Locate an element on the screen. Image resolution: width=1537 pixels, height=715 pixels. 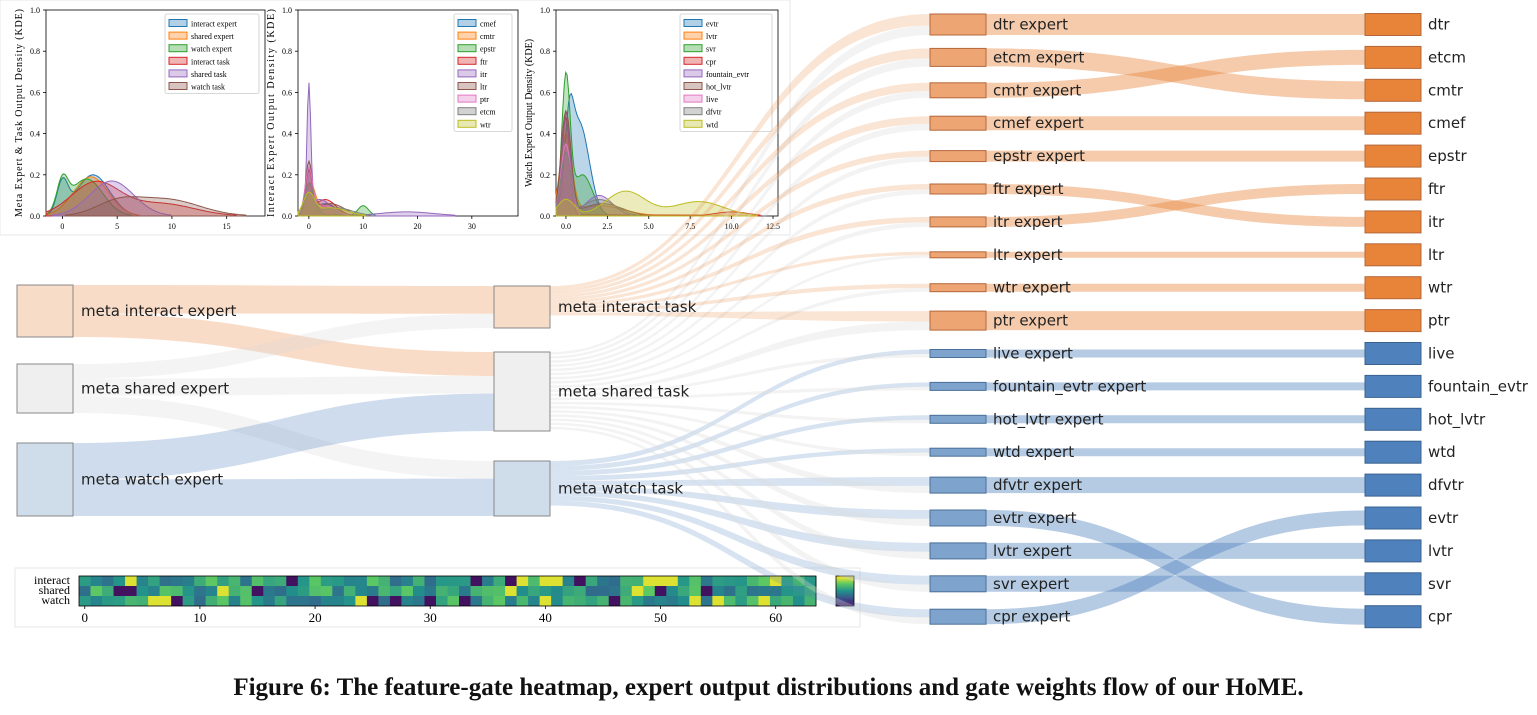
colorbar-border is located at coordinates (845, 591).